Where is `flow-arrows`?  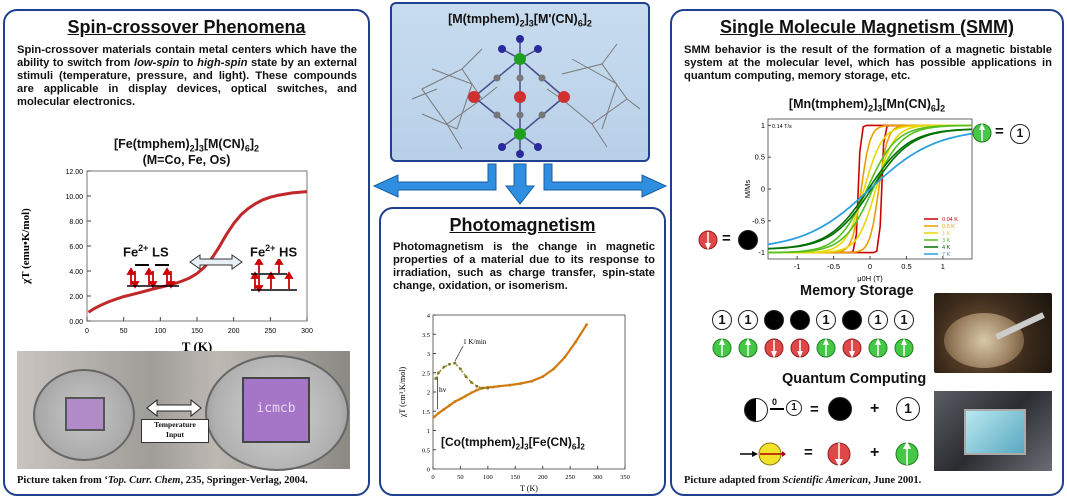 flow-arrows is located at coordinates (520, 184).